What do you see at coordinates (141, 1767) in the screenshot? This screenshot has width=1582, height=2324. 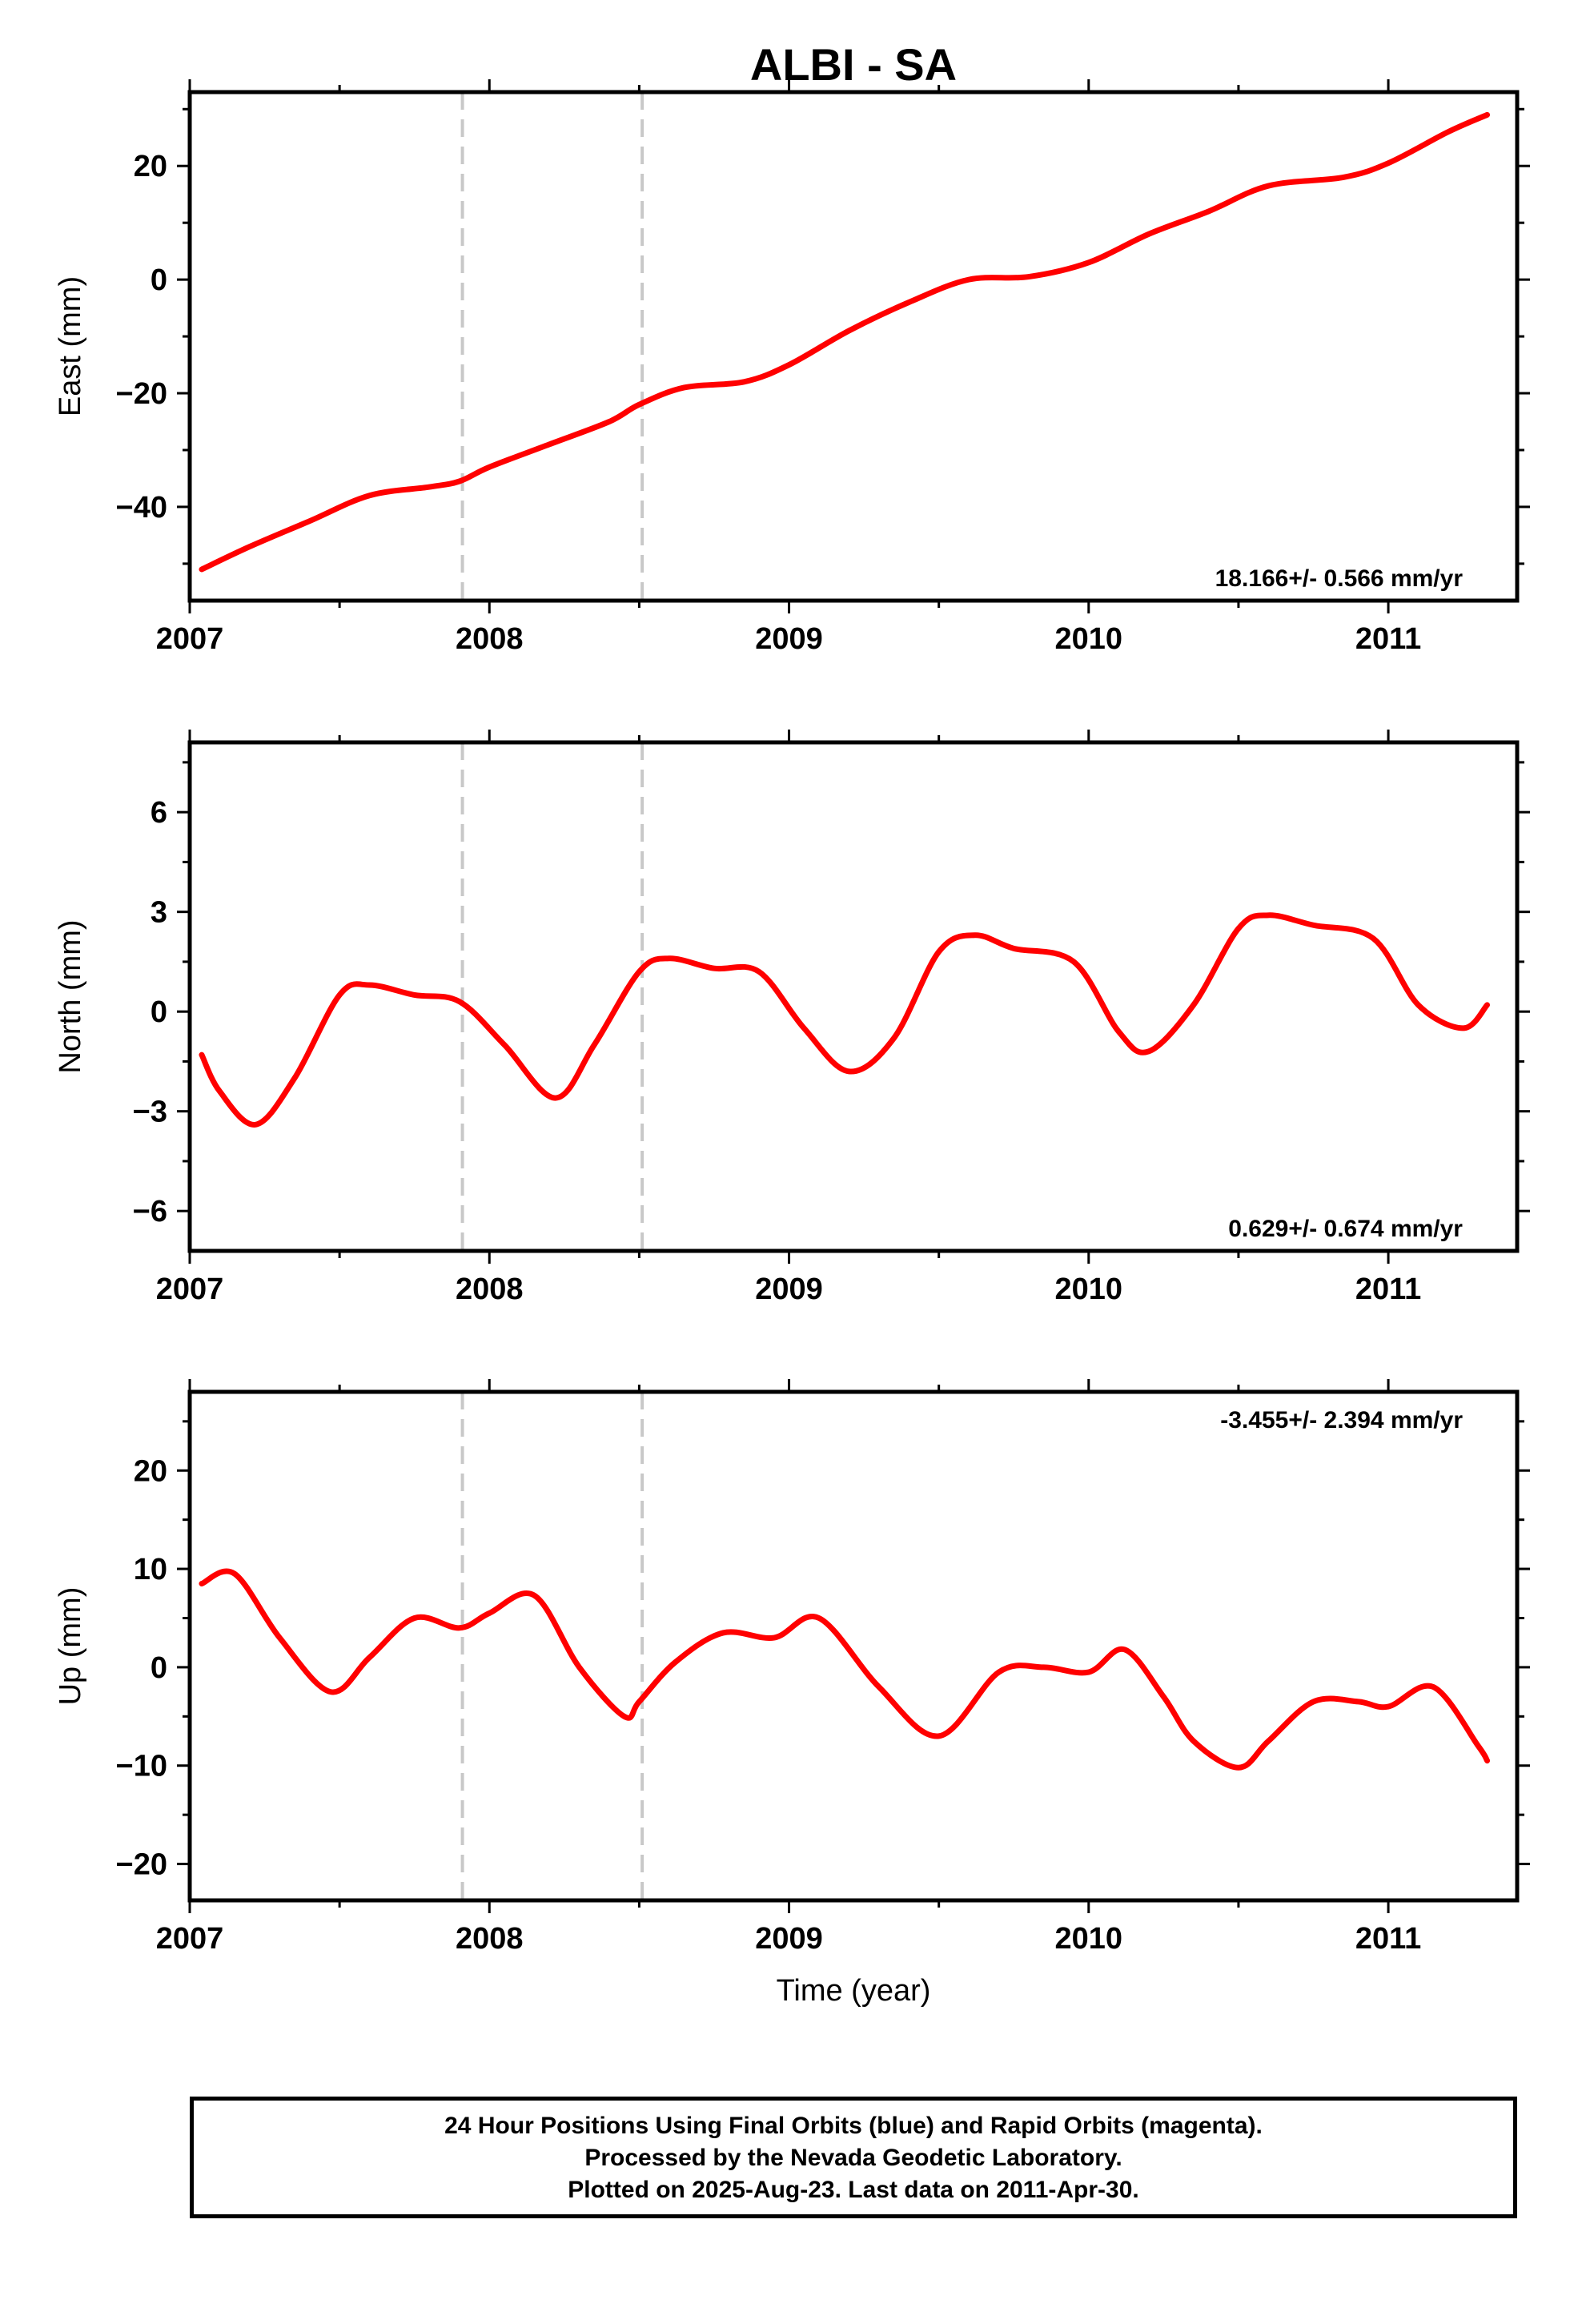 I see `y-tick-label: −10` at bounding box center [141, 1767].